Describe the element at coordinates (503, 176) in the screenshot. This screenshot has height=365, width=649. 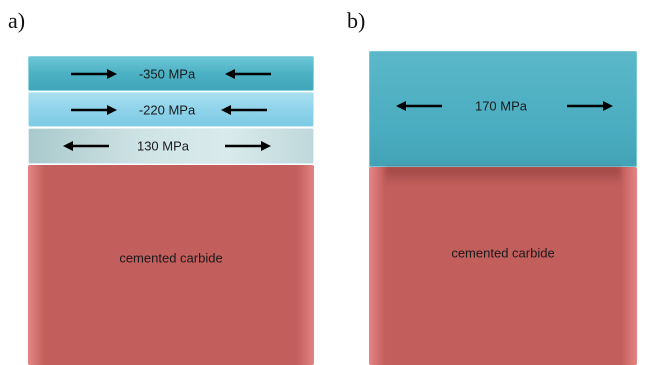
I see `interface-shadow` at that location.